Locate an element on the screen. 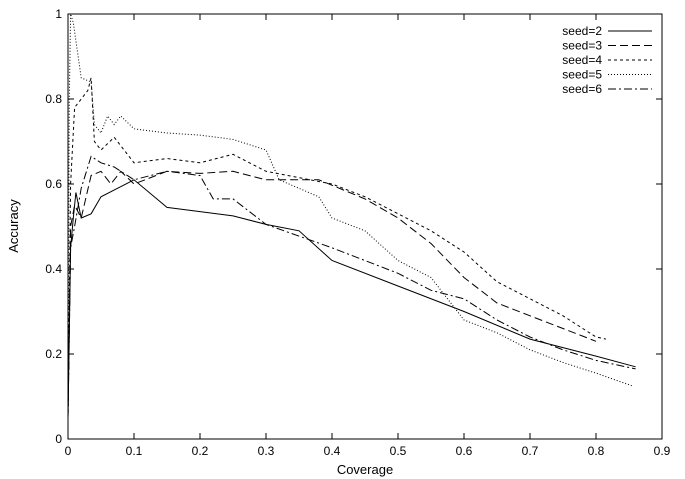 This screenshot has height=479, width=685. y-axis-label: Accuracy is located at coordinates (13, 226).